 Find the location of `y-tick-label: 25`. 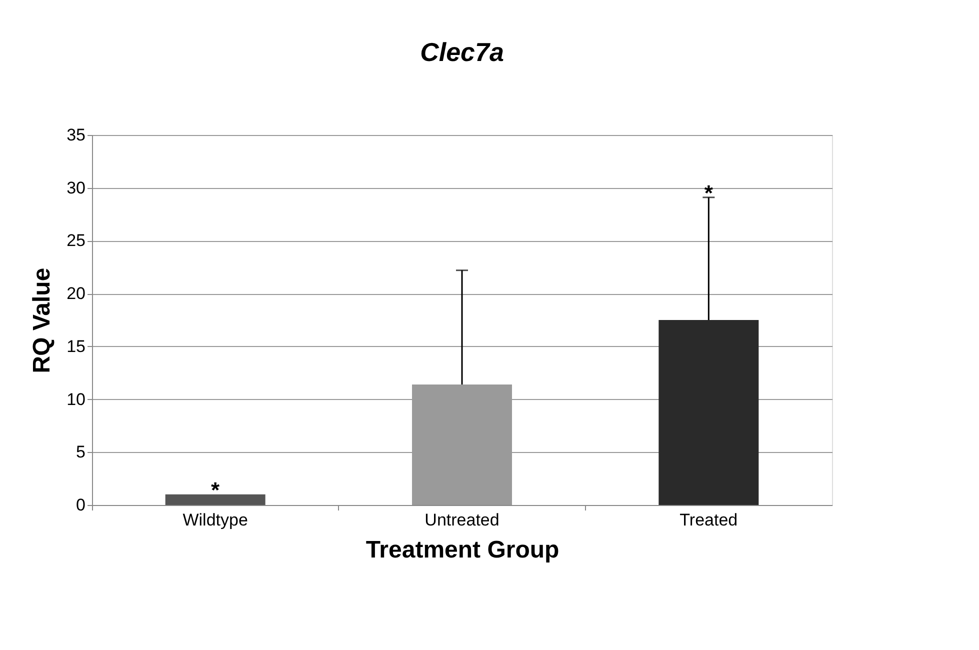

y-tick-label: 25 is located at coordinates (76, 240).